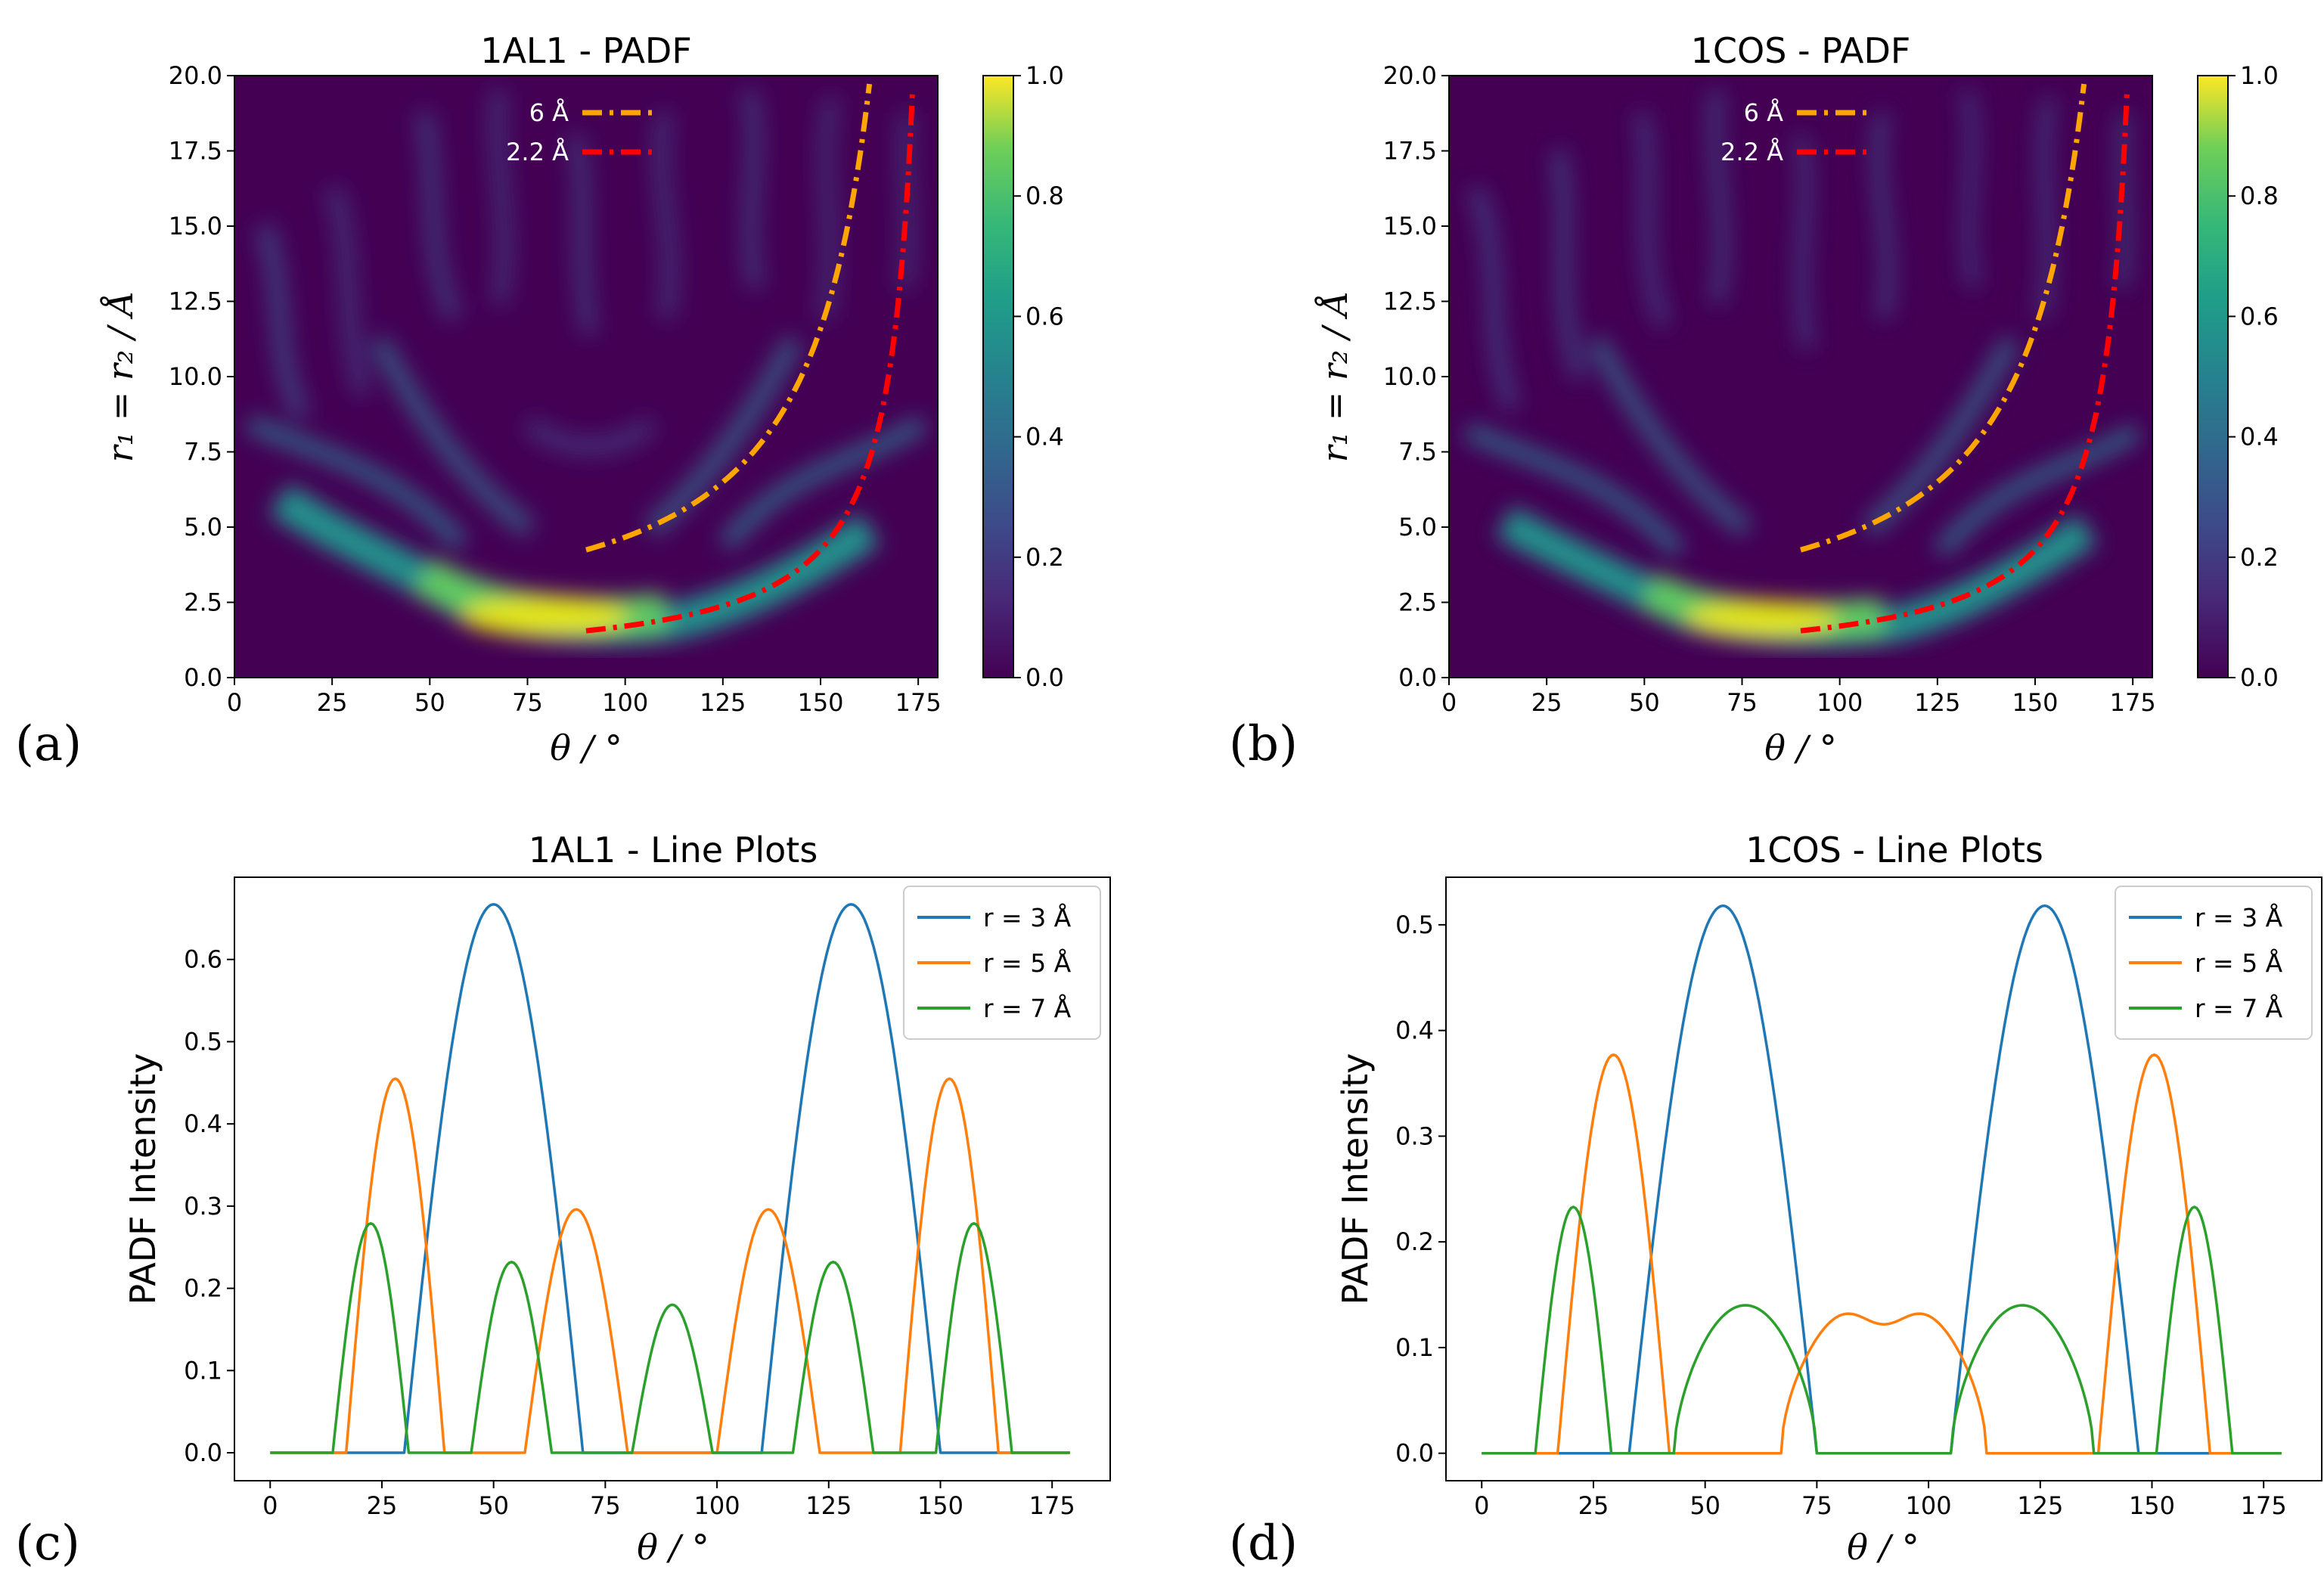  Describe the element at coordinates (586, 50) in the screenshot. I see `panel-a-title: 1AL1 - PADF` at that location.